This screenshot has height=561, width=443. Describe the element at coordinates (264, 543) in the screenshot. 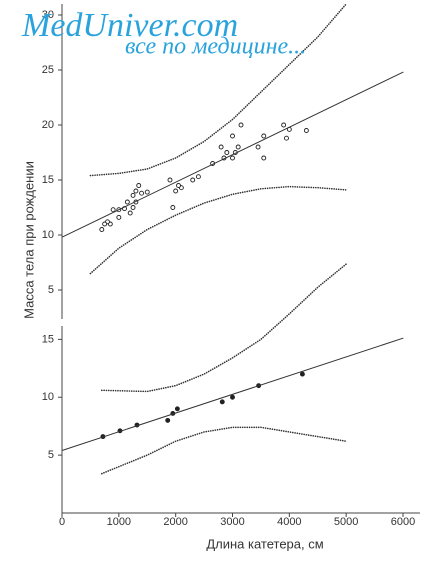

I see `x-axis-label: Длина катетера, см` at that location.